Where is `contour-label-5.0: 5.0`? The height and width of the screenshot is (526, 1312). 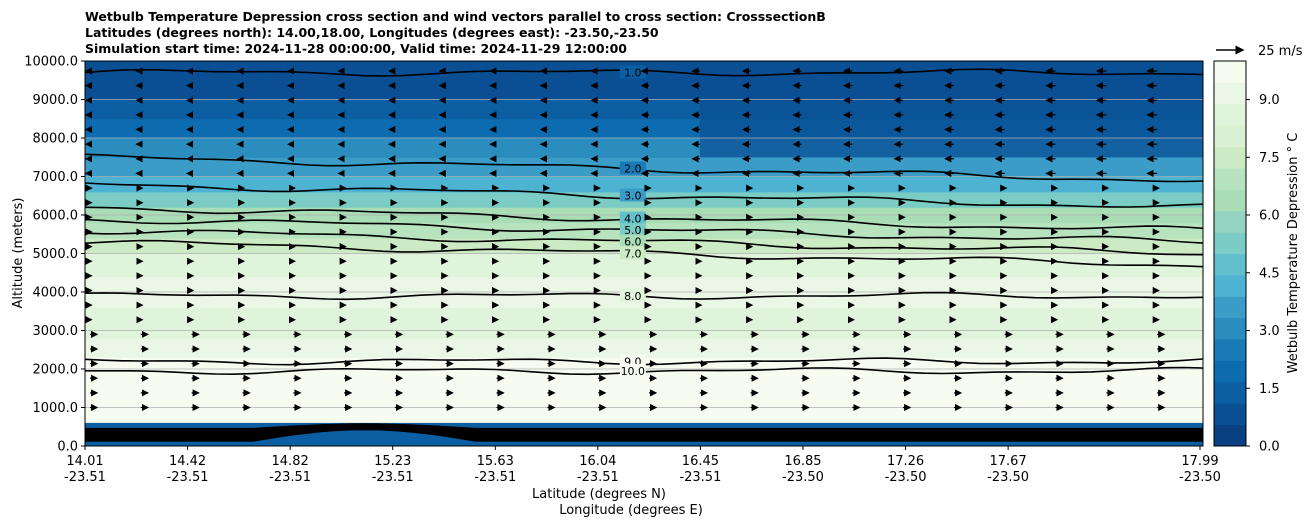
contour-label-5.0: 5.0 is located at coordinates (633, 230).